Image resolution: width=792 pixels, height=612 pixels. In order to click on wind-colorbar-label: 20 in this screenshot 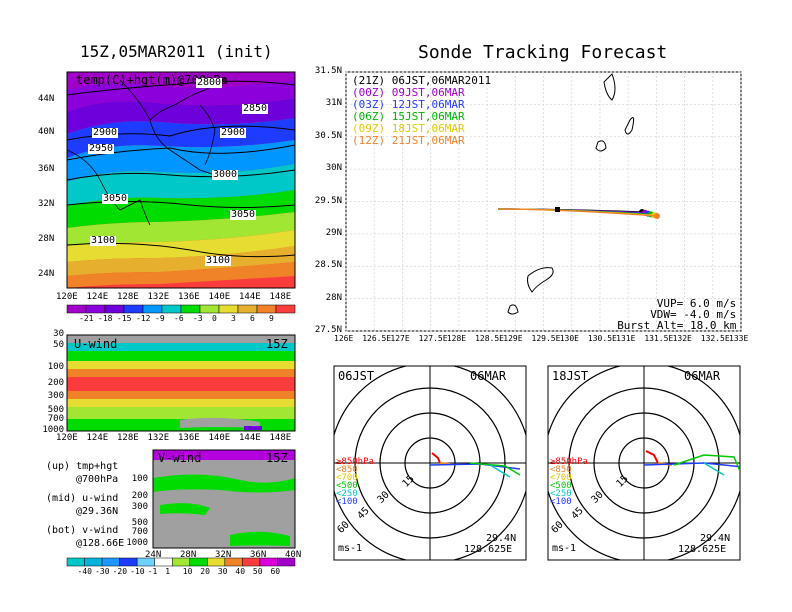, I will do `click(205, 571)`.